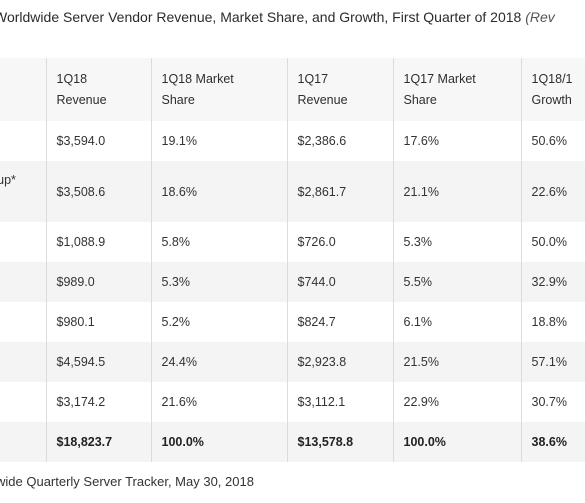 This screenshot has height=503, width=585. I want to click on total-1q17-revenue: $13,578.8, so click(339, 442).